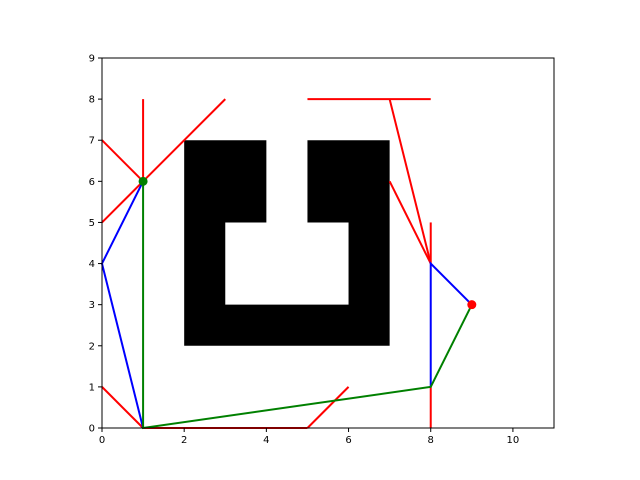  Describe the element at coordinates (184, 440) in the screenshot. I see `x-tick-label-2: 2` at that location.